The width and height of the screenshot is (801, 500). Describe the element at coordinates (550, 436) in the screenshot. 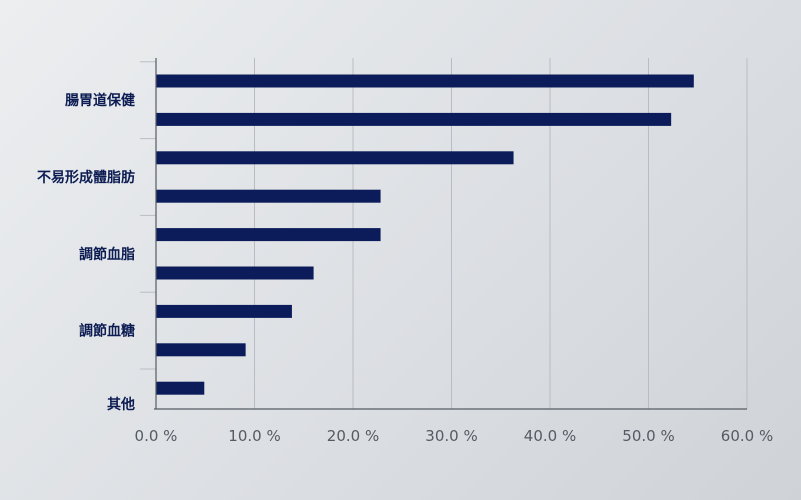

I see `x-tick-label: 40.0 %` at that location.